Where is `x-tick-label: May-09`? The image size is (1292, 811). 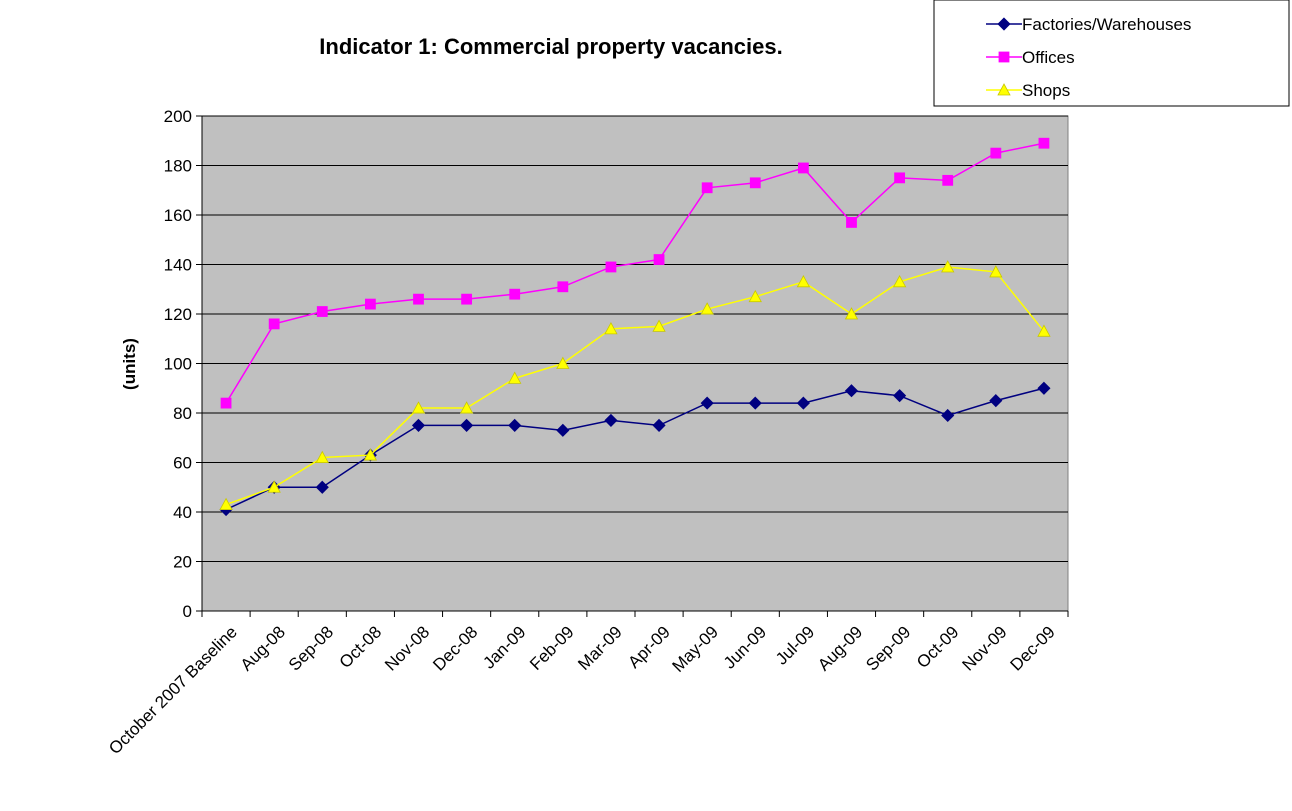
x-tick-label: May-09 is located at coordinates (695, 649).